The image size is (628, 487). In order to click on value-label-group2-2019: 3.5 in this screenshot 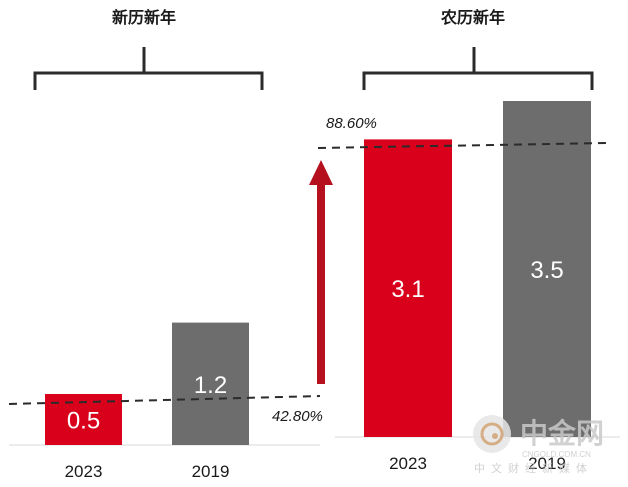, I will do `click(546, 270)`.